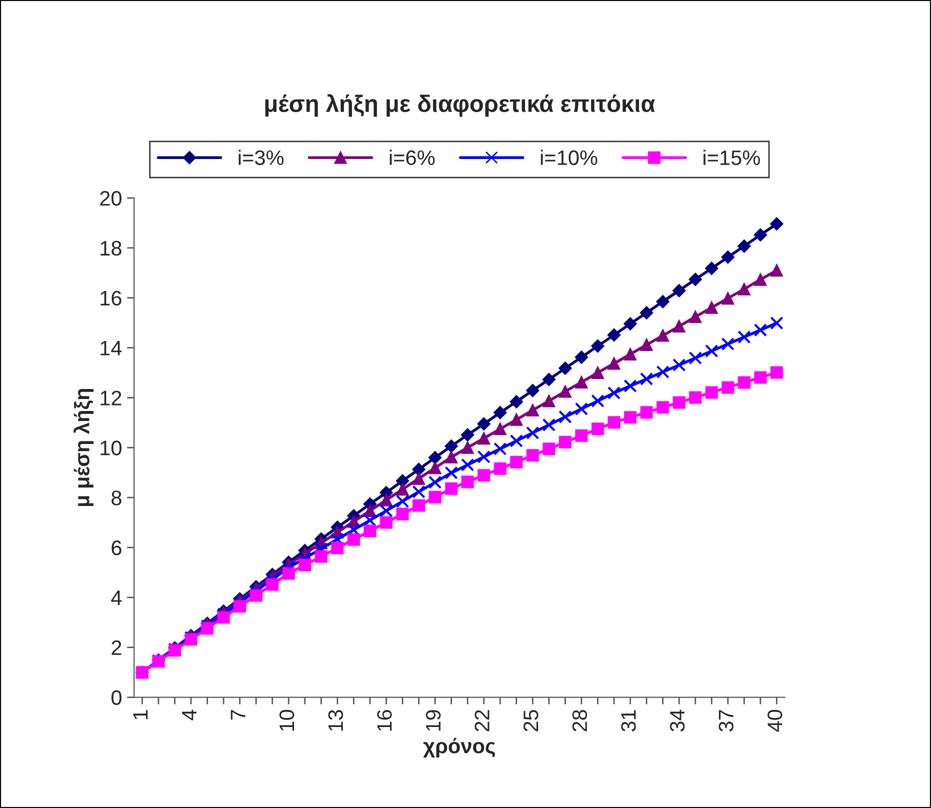  I want to click on x-tick-label: 28, so click(580, 721).